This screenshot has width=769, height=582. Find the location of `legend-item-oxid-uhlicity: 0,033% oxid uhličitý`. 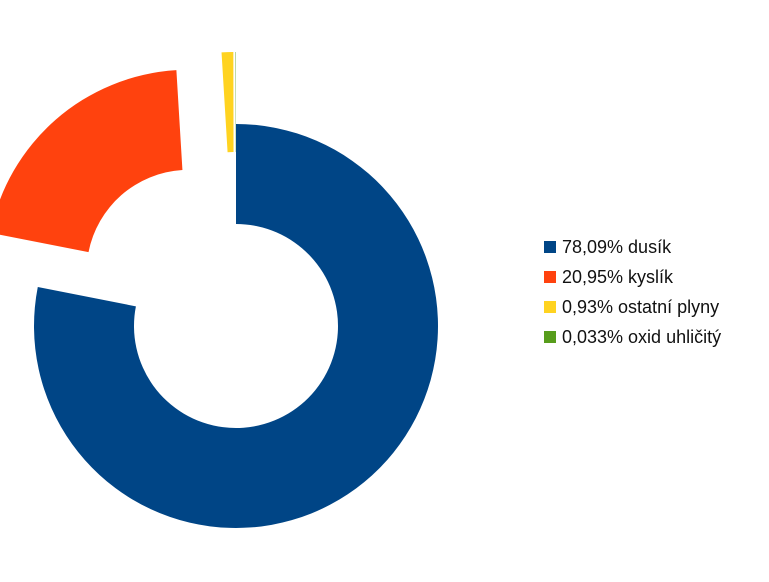

legend-item-oxid-uhlicity: 0,033% oxid uhličitý is located at coordinates (632, 337).